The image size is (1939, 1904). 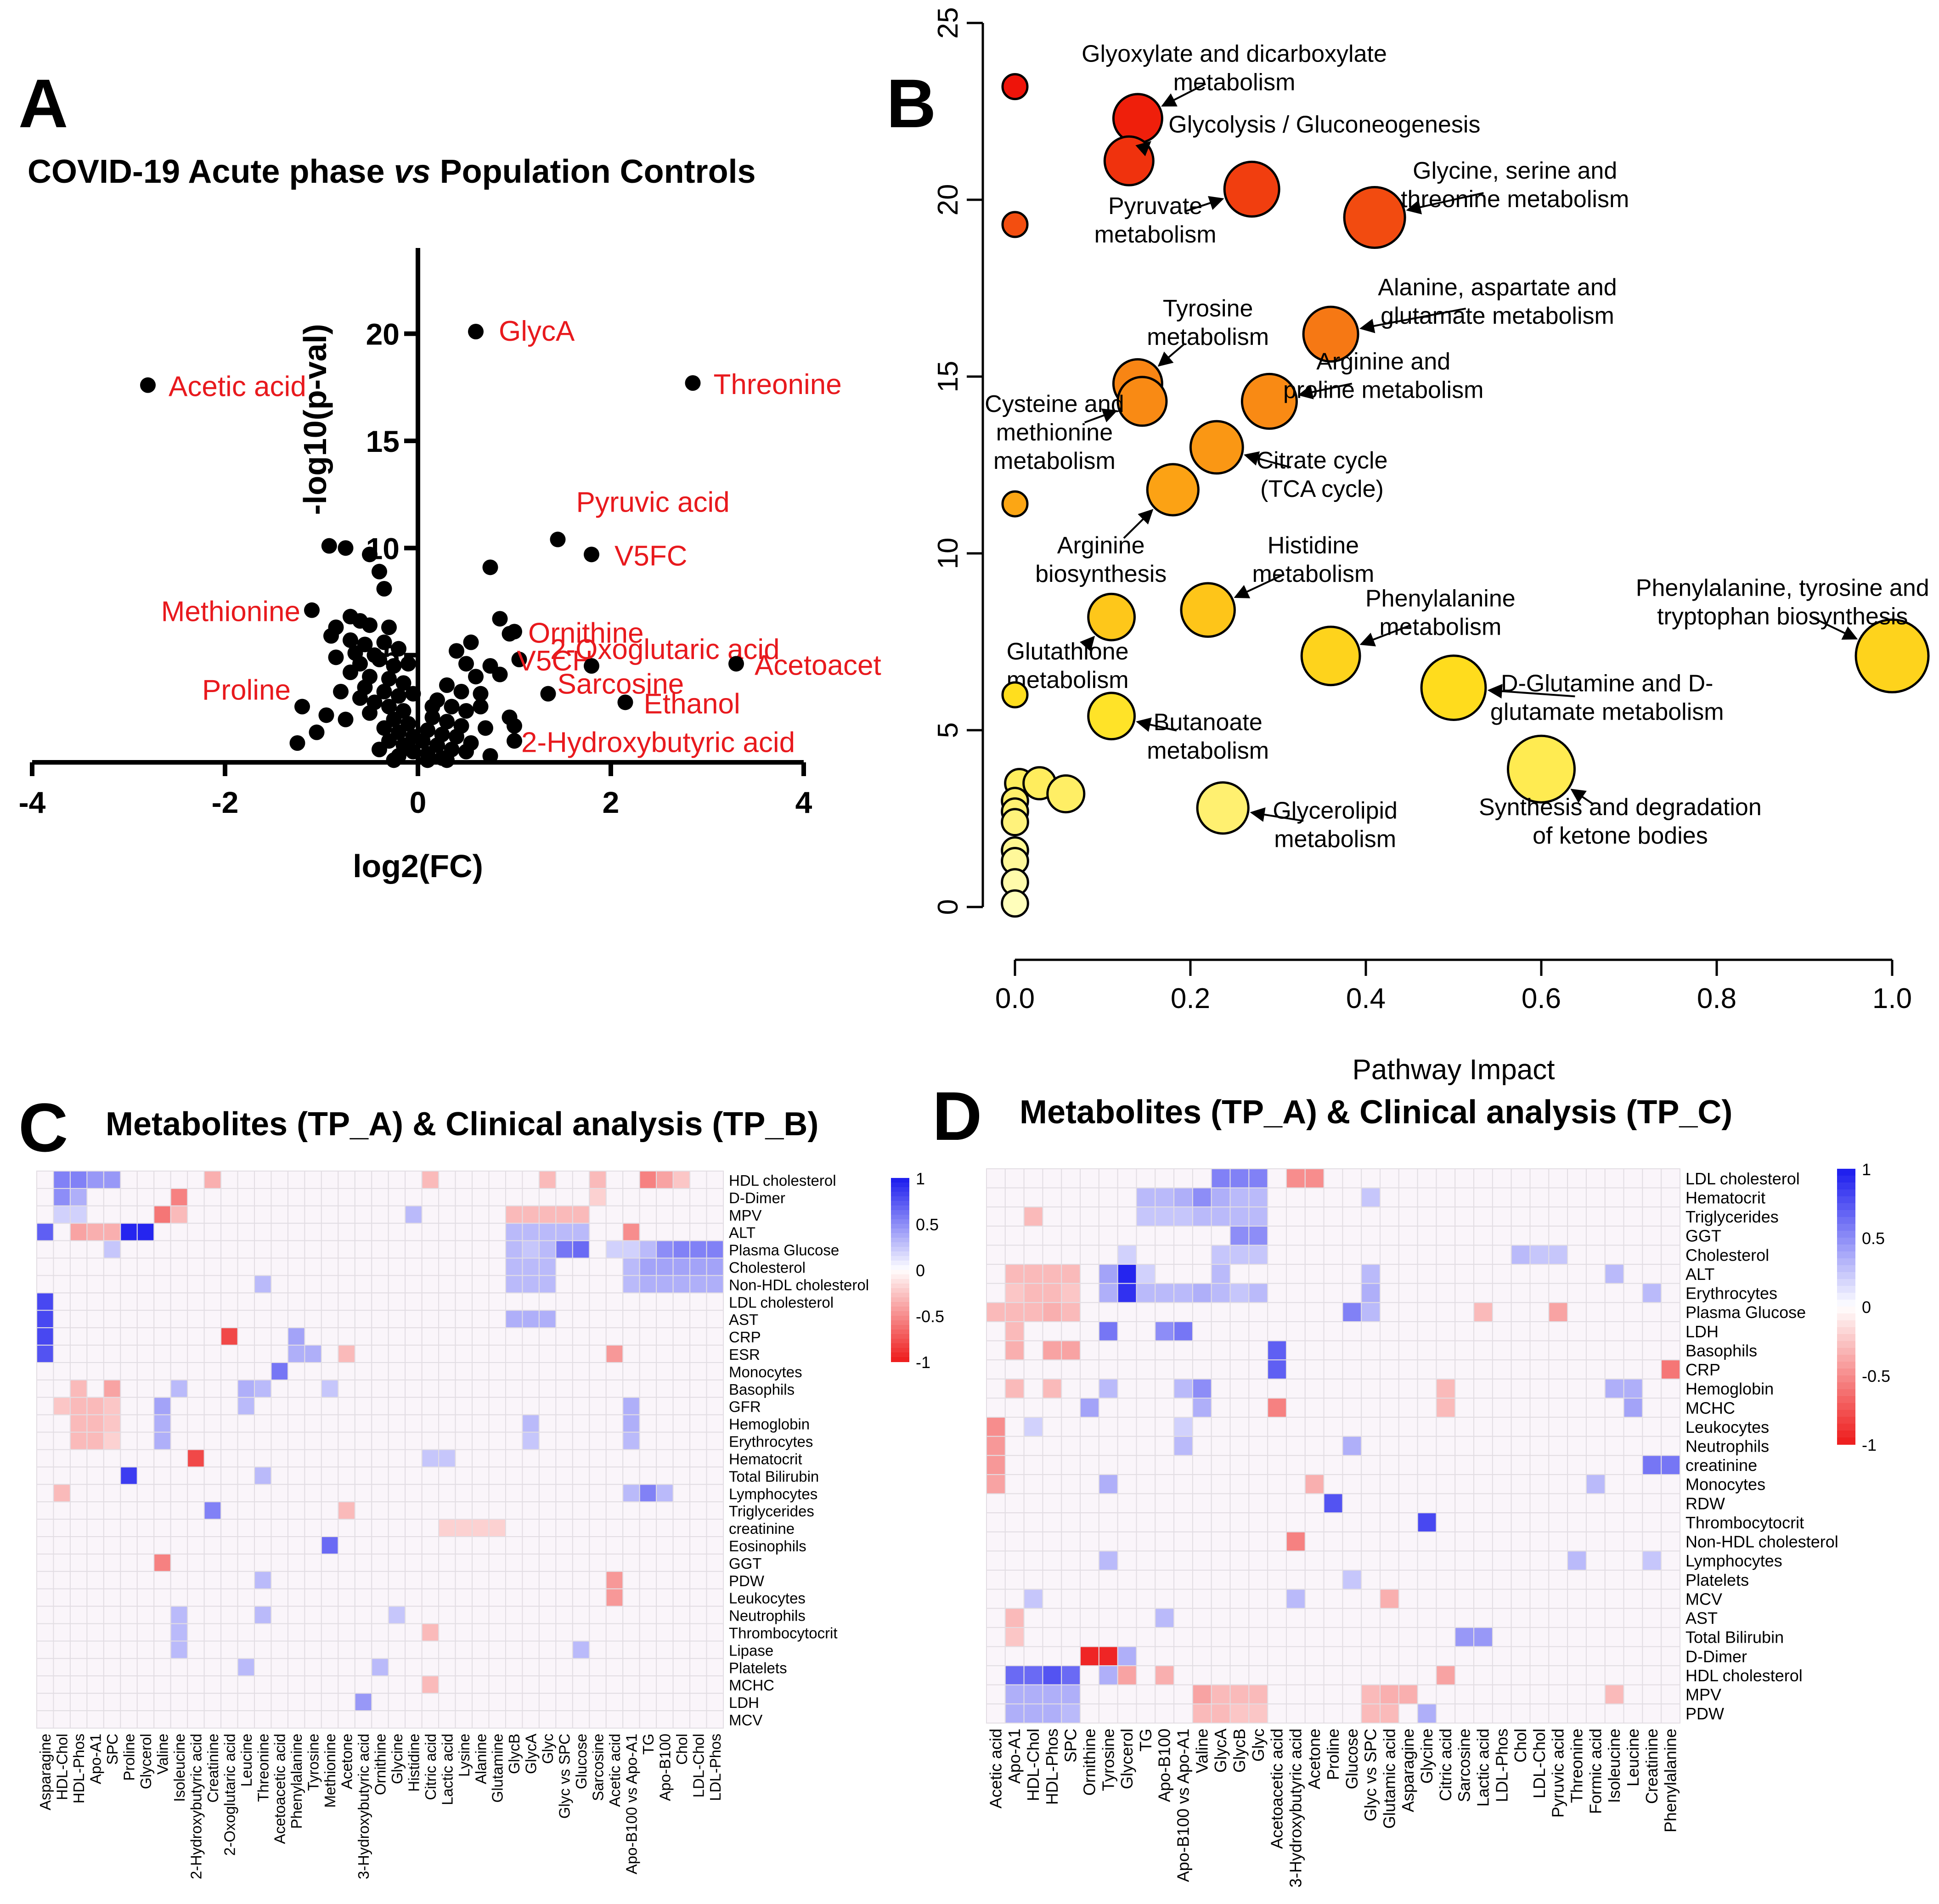 I want to click on legend-swatch, so click(x=1846, y=1275).